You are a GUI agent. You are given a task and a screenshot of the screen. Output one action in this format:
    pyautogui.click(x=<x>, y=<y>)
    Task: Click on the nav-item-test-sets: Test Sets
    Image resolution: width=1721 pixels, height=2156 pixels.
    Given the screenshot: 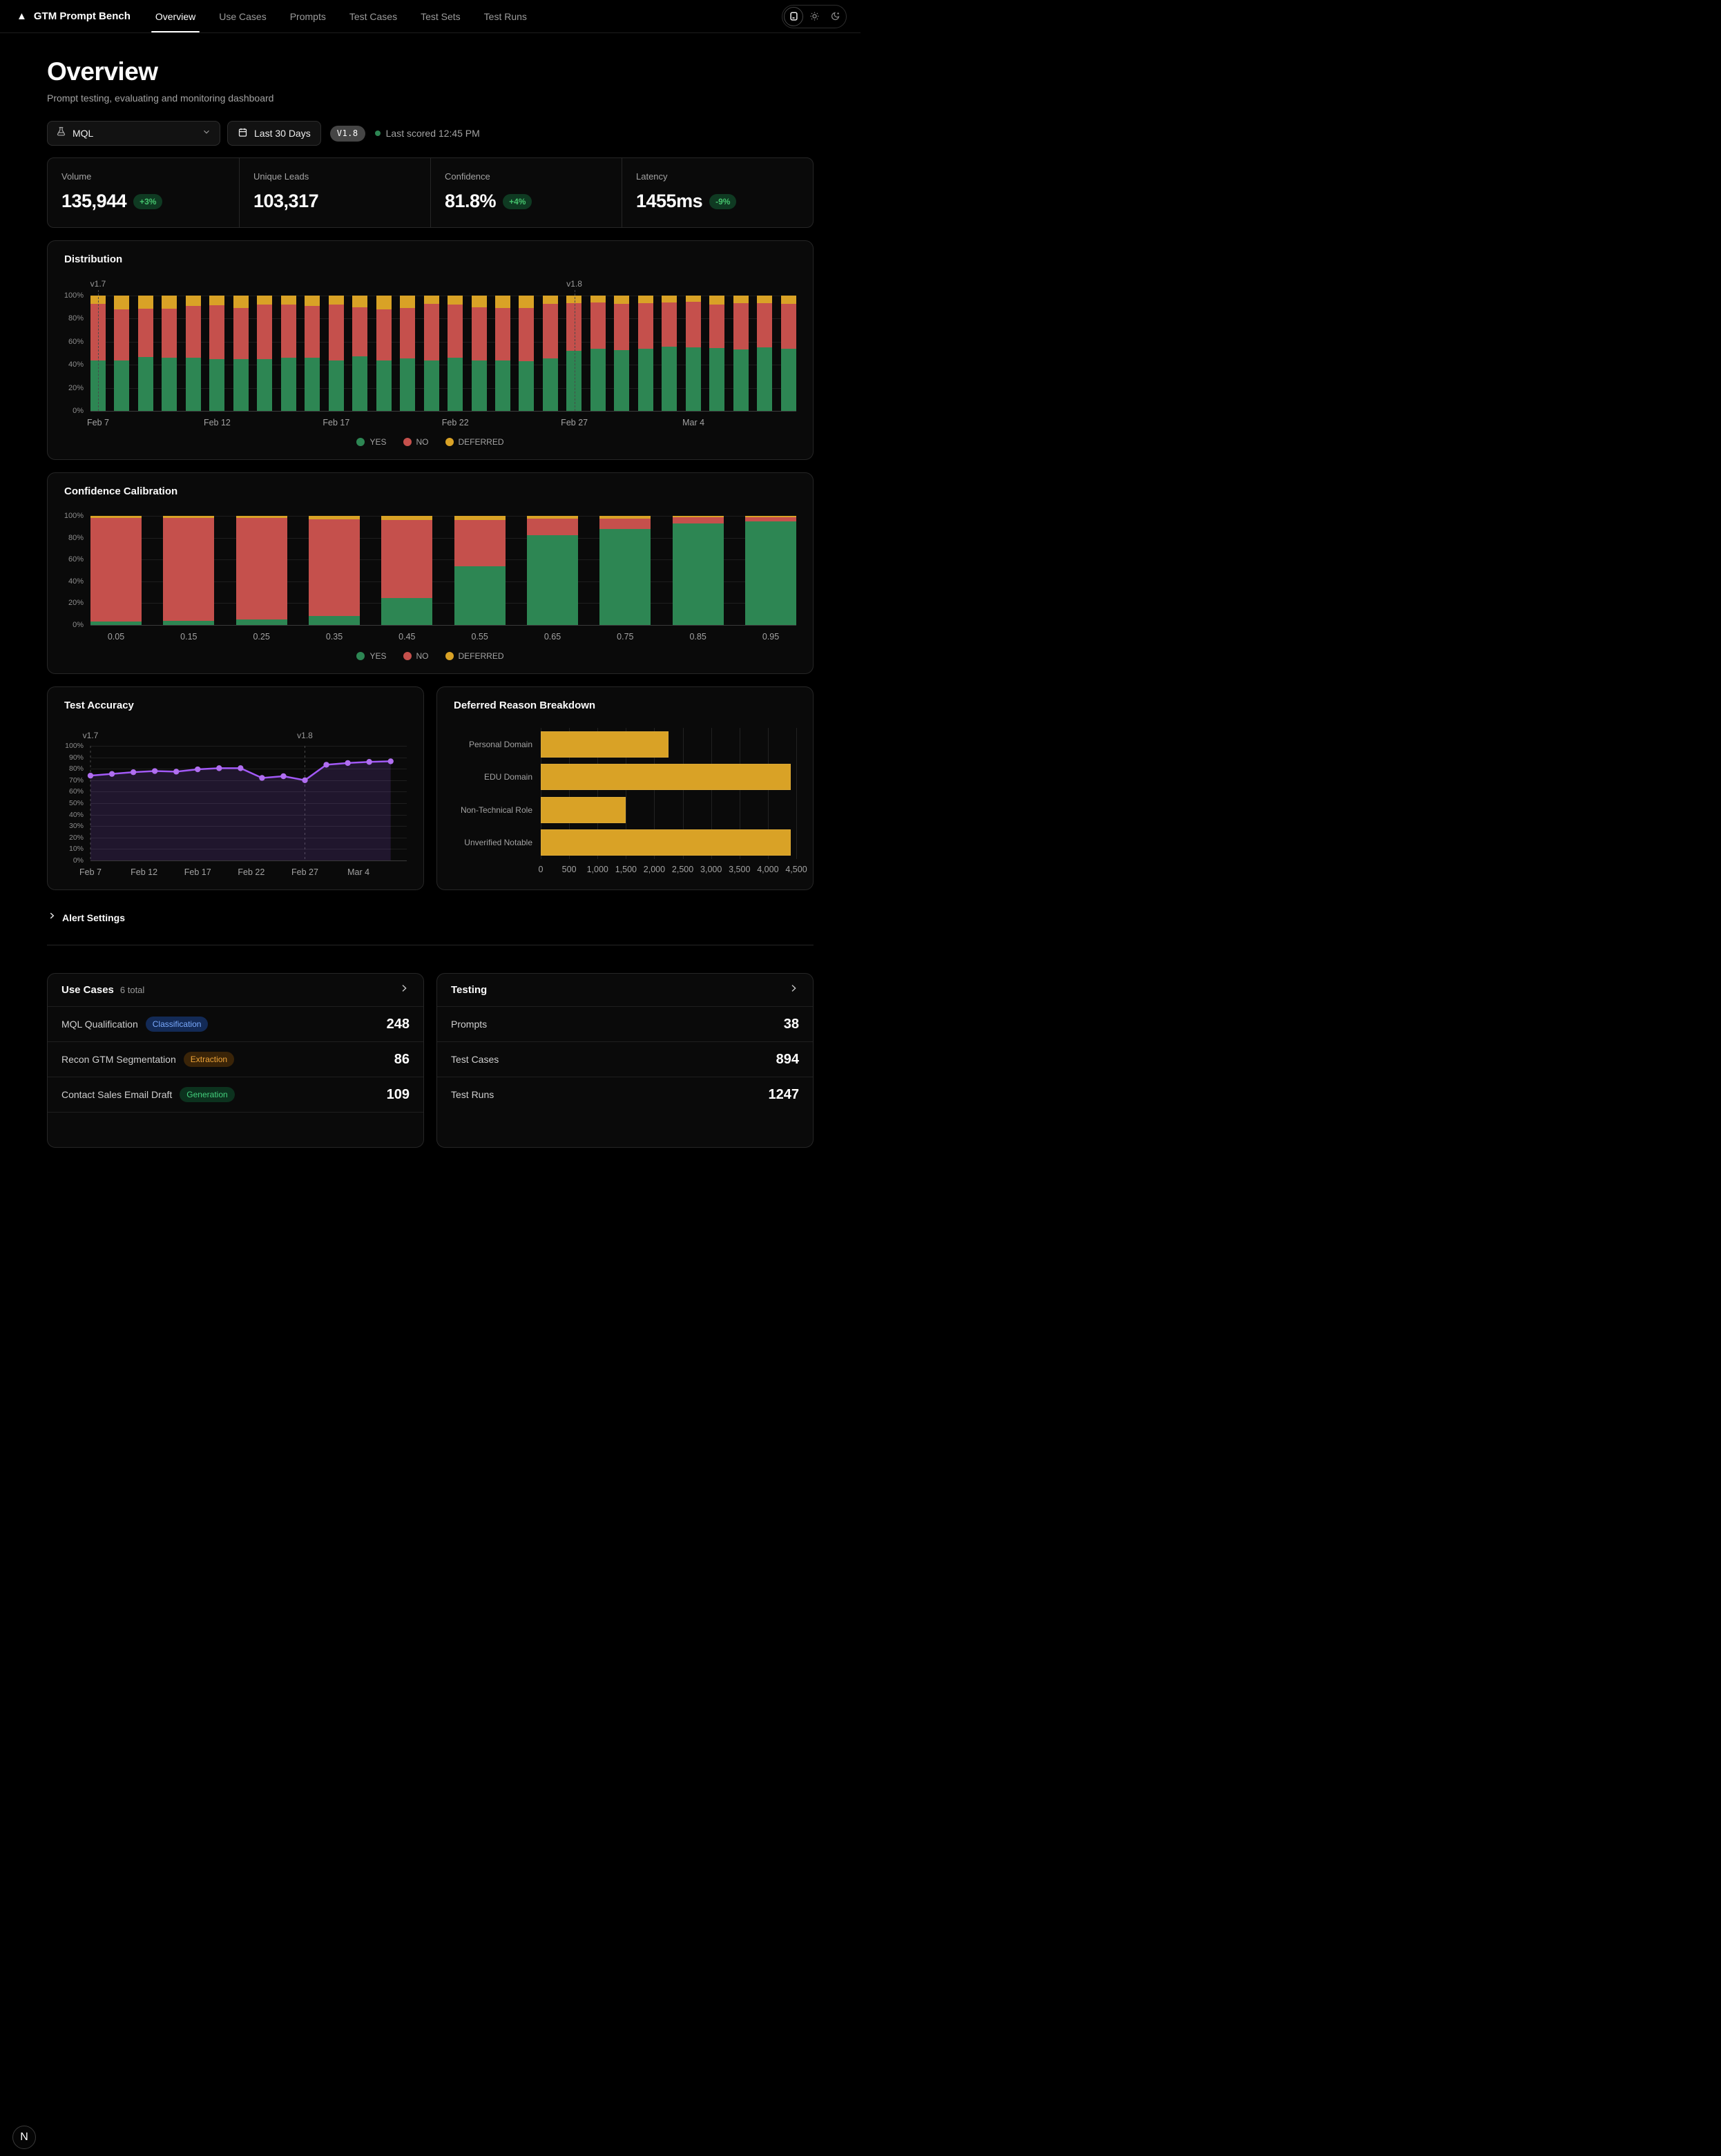 What is the action you would take?
    pyautogui.click(x=441, y=16)
    